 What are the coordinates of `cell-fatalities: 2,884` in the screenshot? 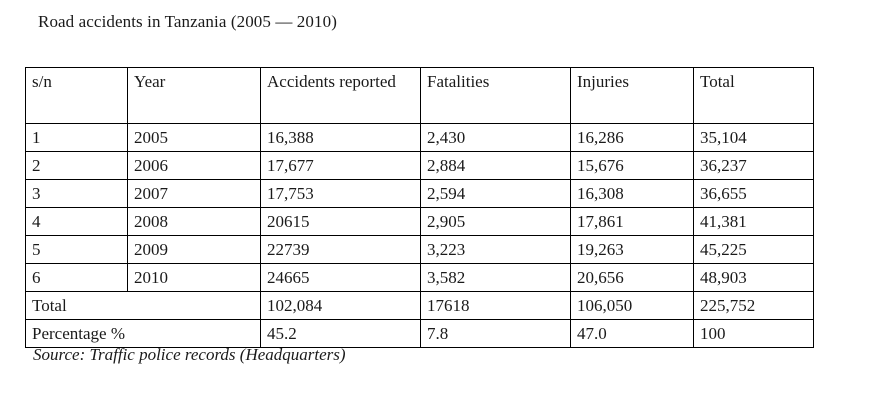 It's located at (495, 165).